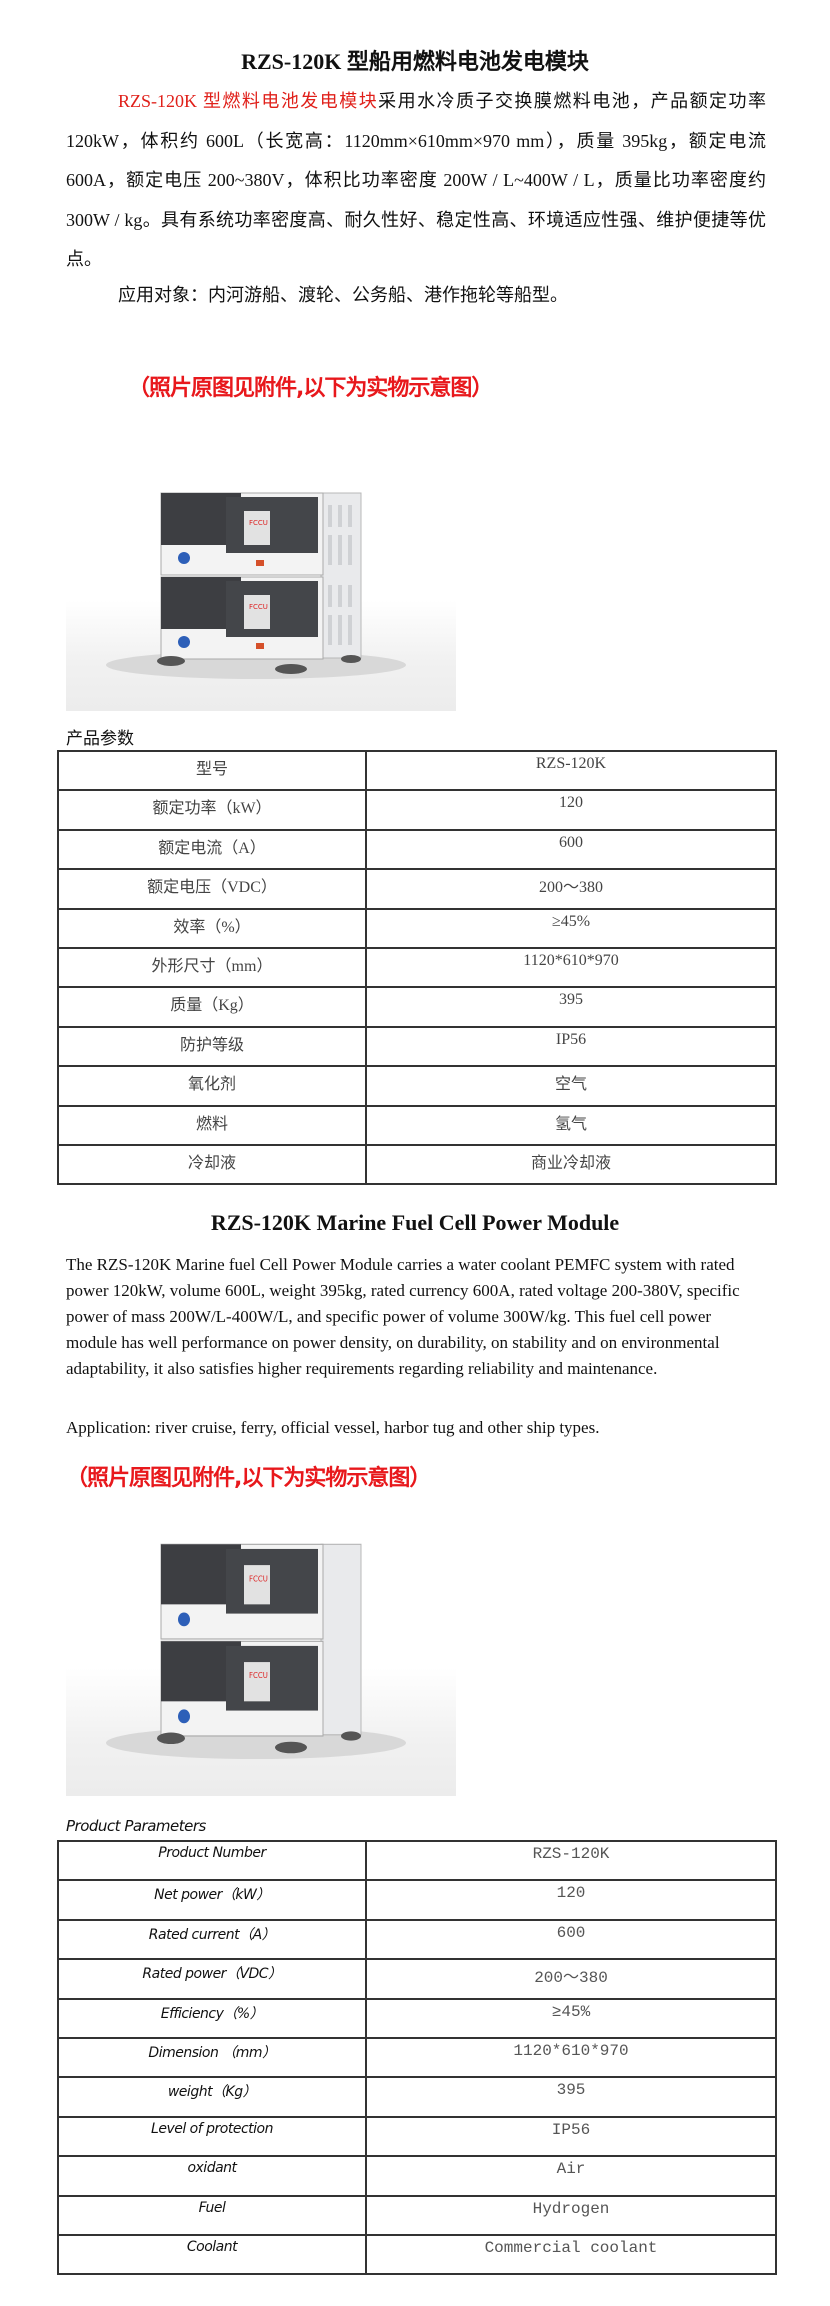 The image size is (830, 2306). What do you see at coordinates (212, 1086) in the screenshot?
I see `param-label: 氧化剂` at bounding box center [212, 1086].